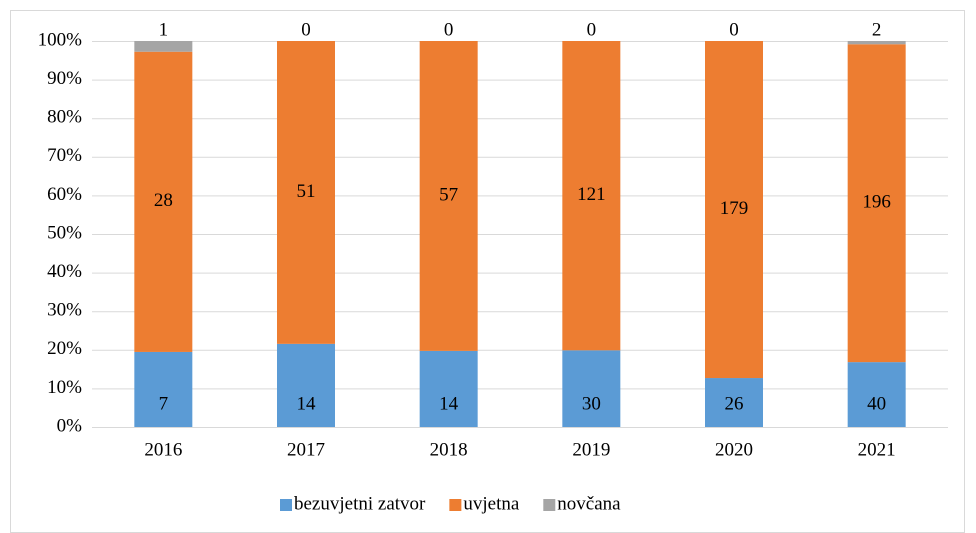  I want to click on data-label: 121, so click(591, 194).